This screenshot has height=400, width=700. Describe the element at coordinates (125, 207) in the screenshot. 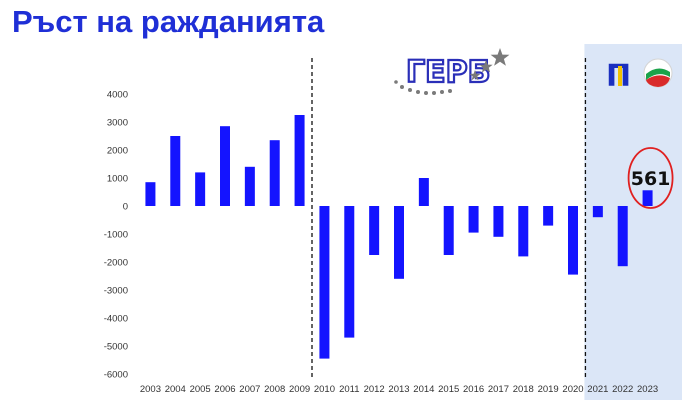

I see `y-tick-label: 0` at that location.